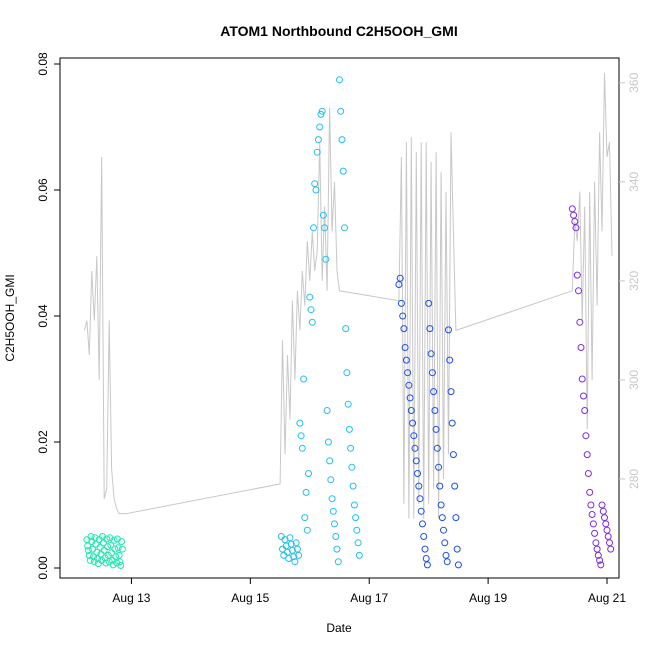 The image size is (650, 650). I want to click on y-tick-label: 0.06, so click(43, 190).